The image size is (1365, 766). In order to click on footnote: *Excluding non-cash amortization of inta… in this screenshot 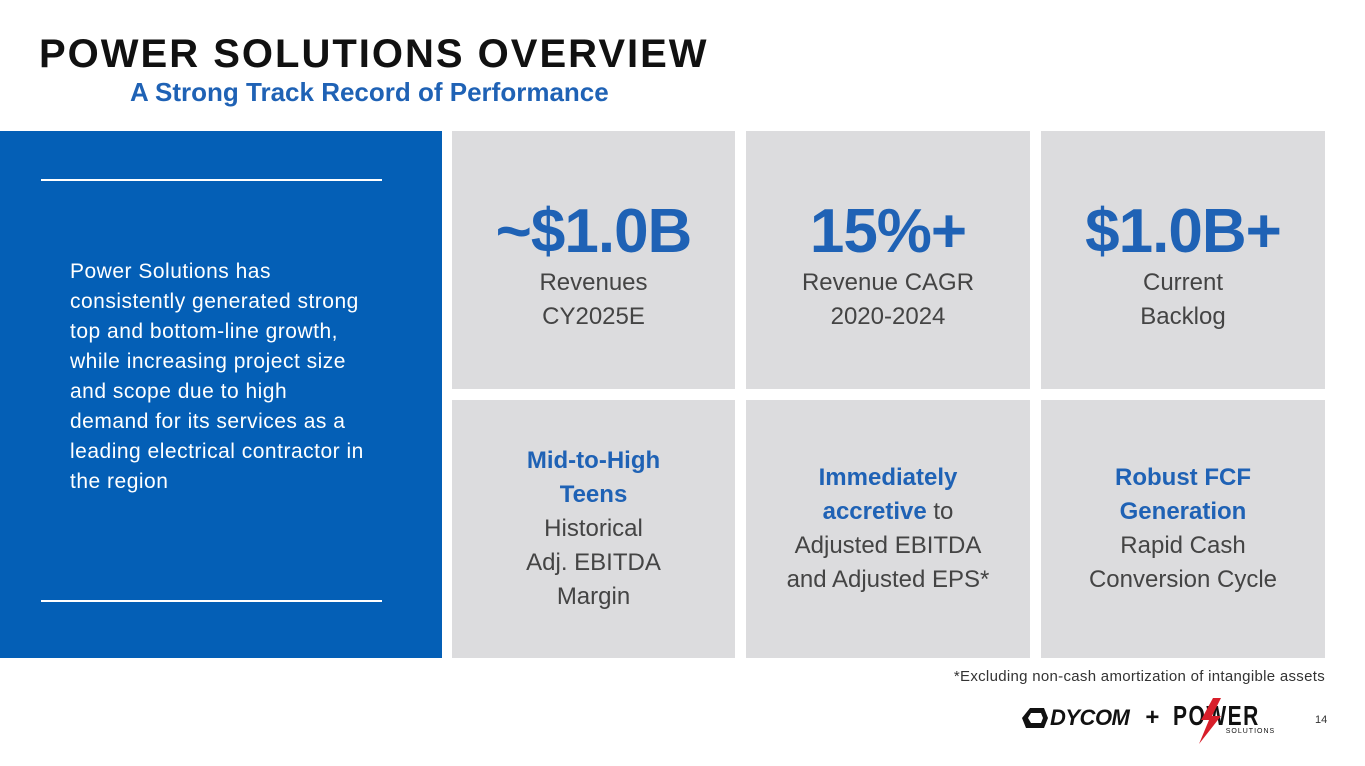, I will do `click(1139, 676)`.